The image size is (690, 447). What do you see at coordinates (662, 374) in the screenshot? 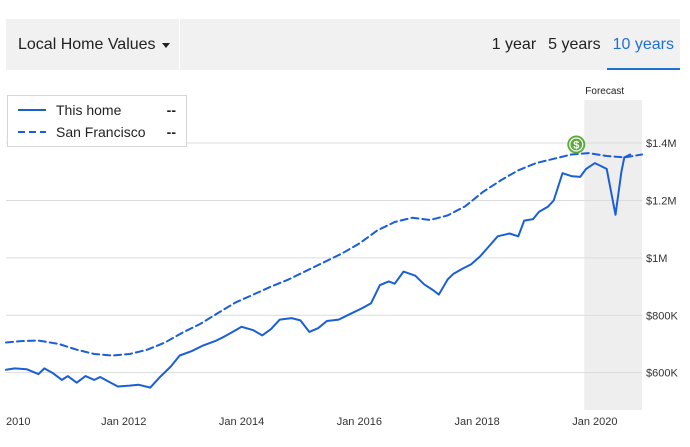
I see `y-tick-label: $600K` at bounding box center [662, 374].